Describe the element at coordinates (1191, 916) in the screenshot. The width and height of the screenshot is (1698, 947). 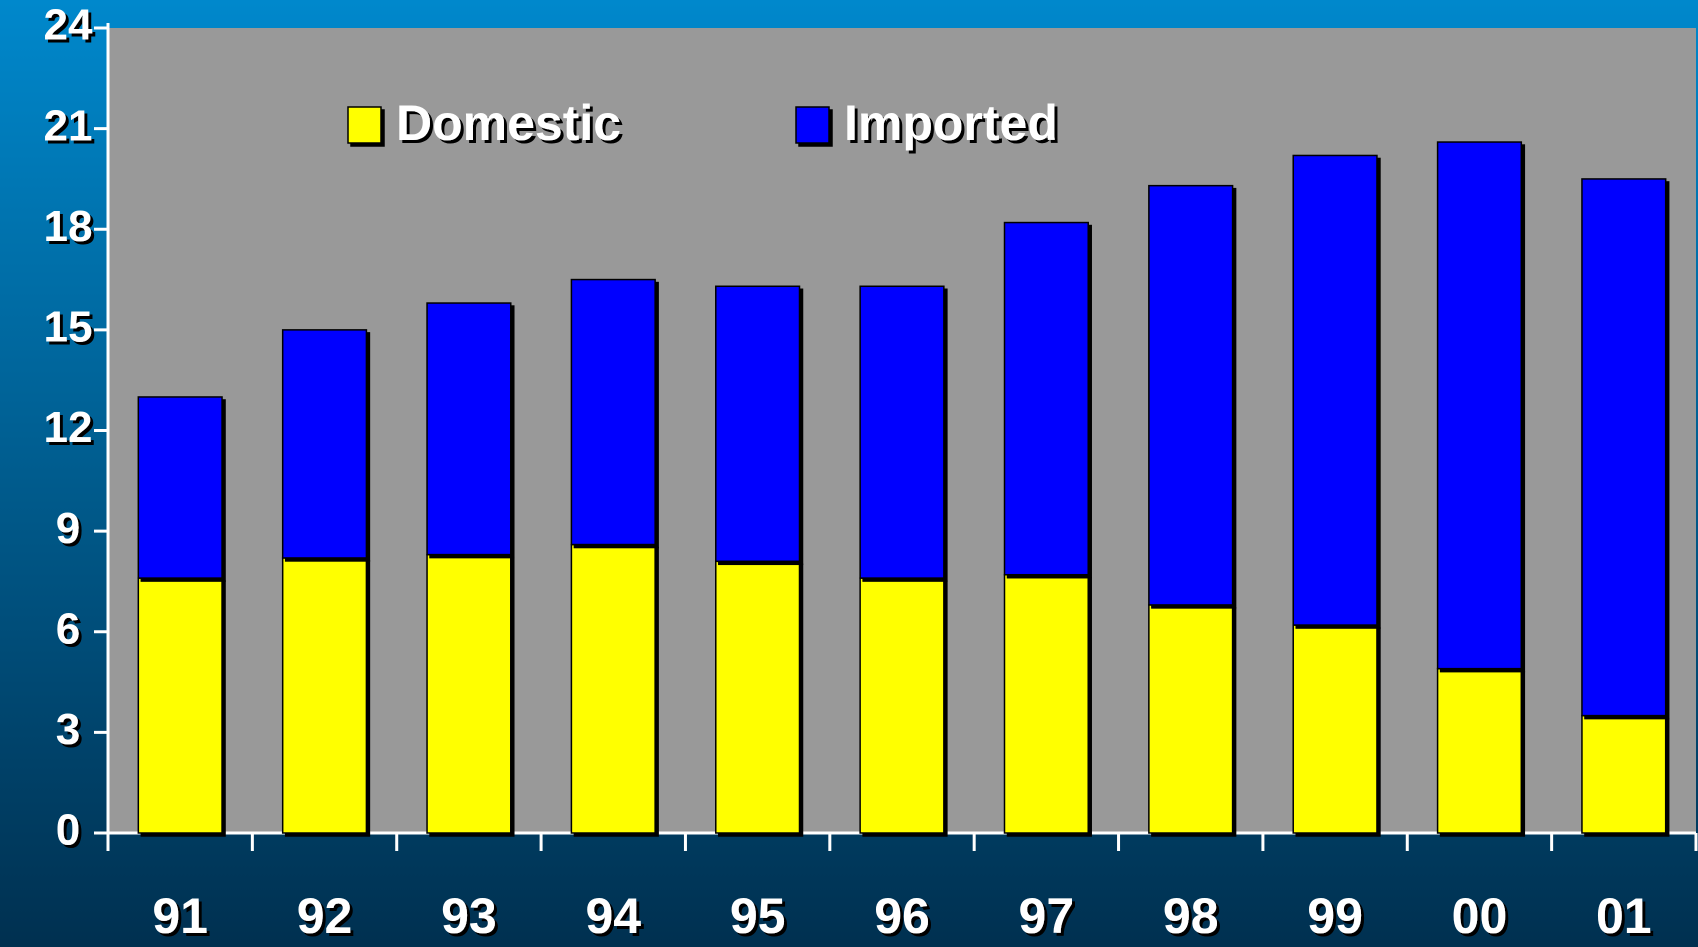
I see `x-tick-label: 98` at that location.